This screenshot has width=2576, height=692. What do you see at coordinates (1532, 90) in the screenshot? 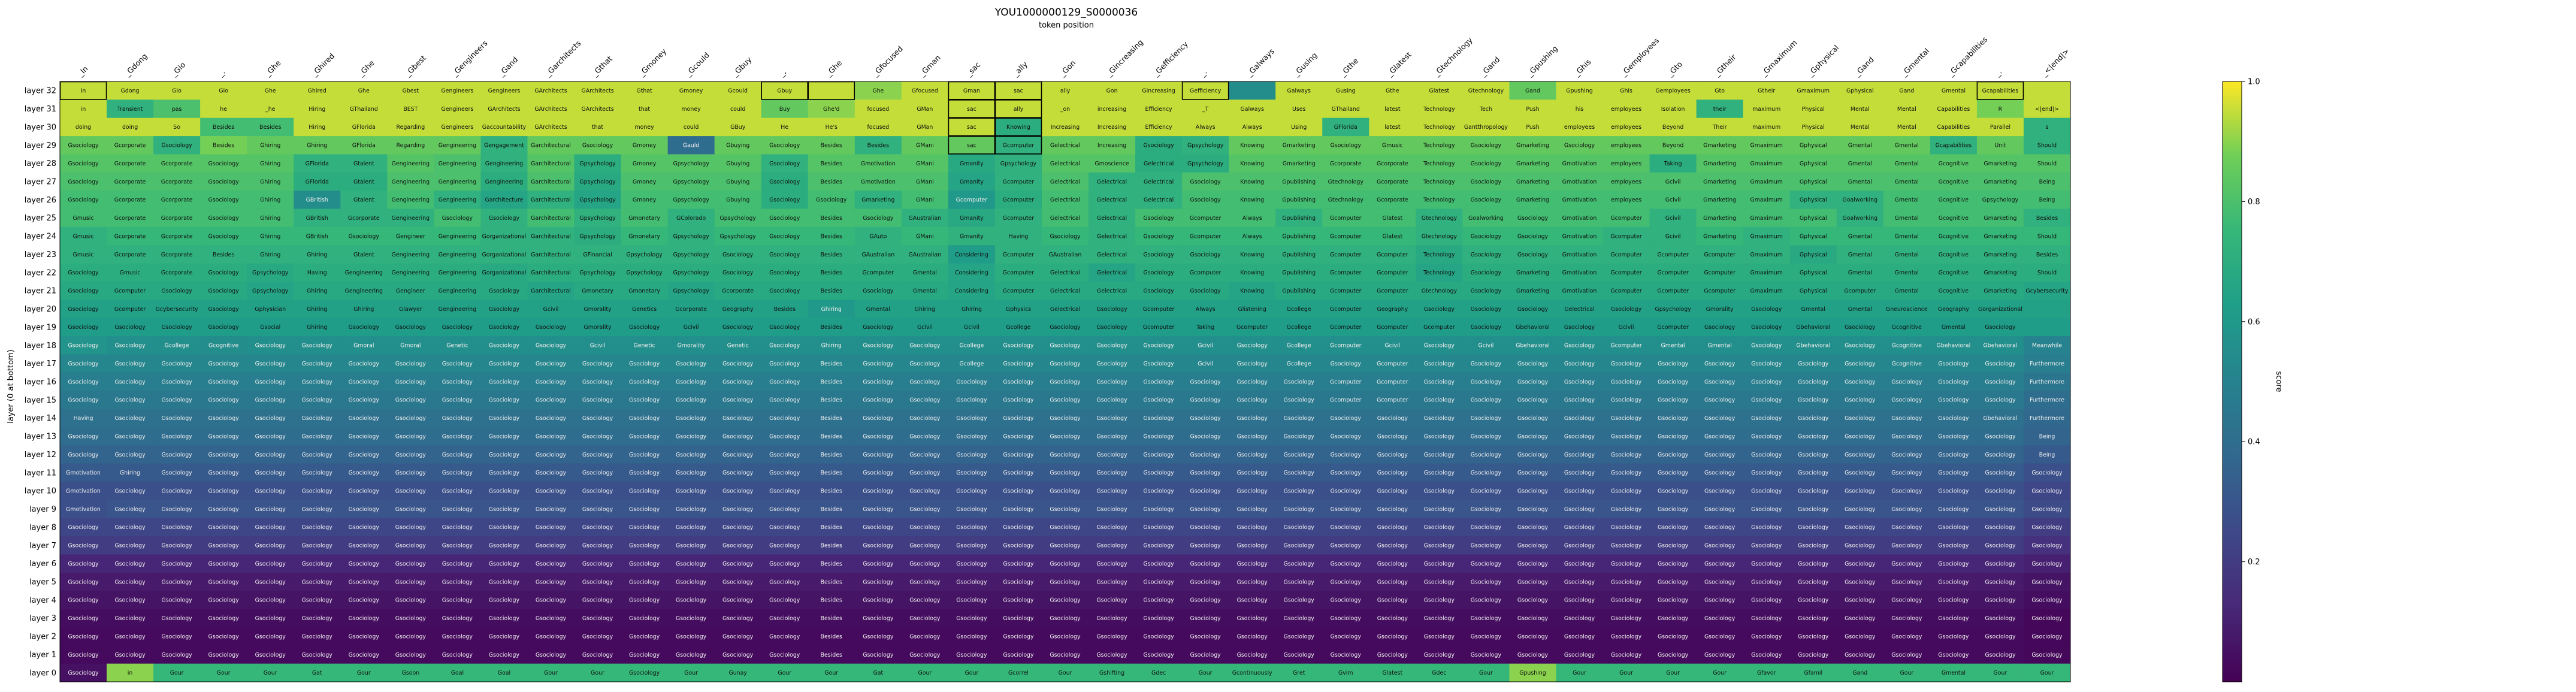
I see `cell-label: Gand` at bounding box center [1532, 90].